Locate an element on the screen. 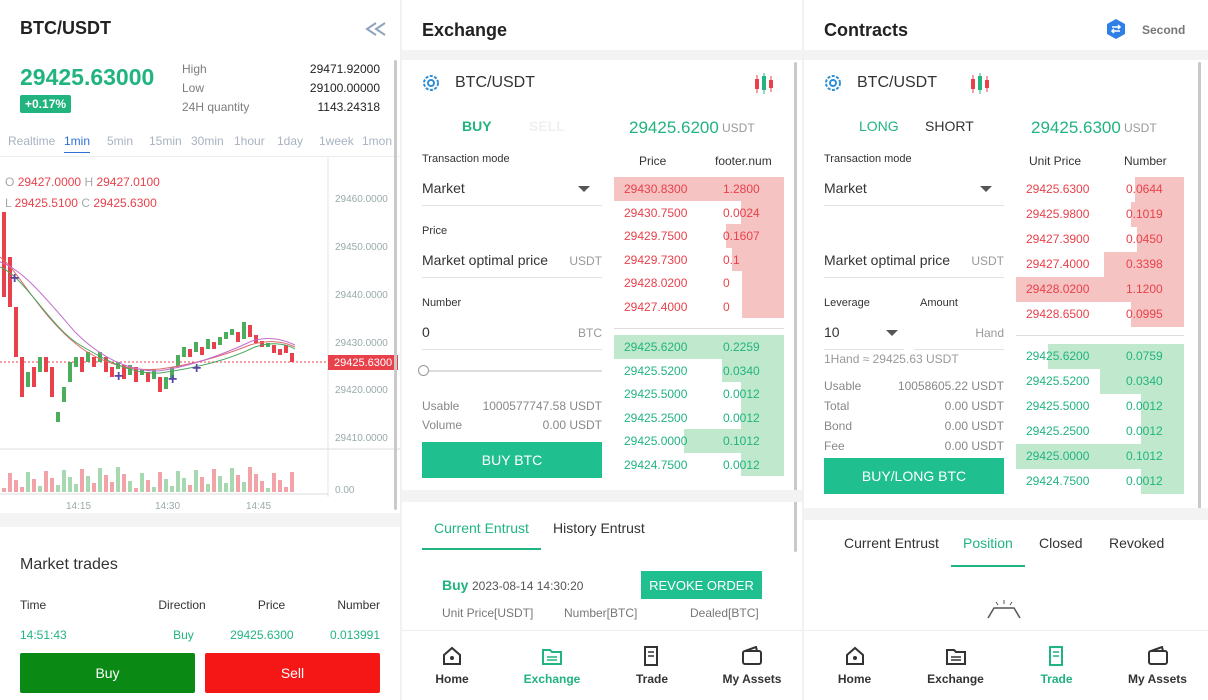  tab-history-entrust: History Entrust is located at coordinates (599, 528).